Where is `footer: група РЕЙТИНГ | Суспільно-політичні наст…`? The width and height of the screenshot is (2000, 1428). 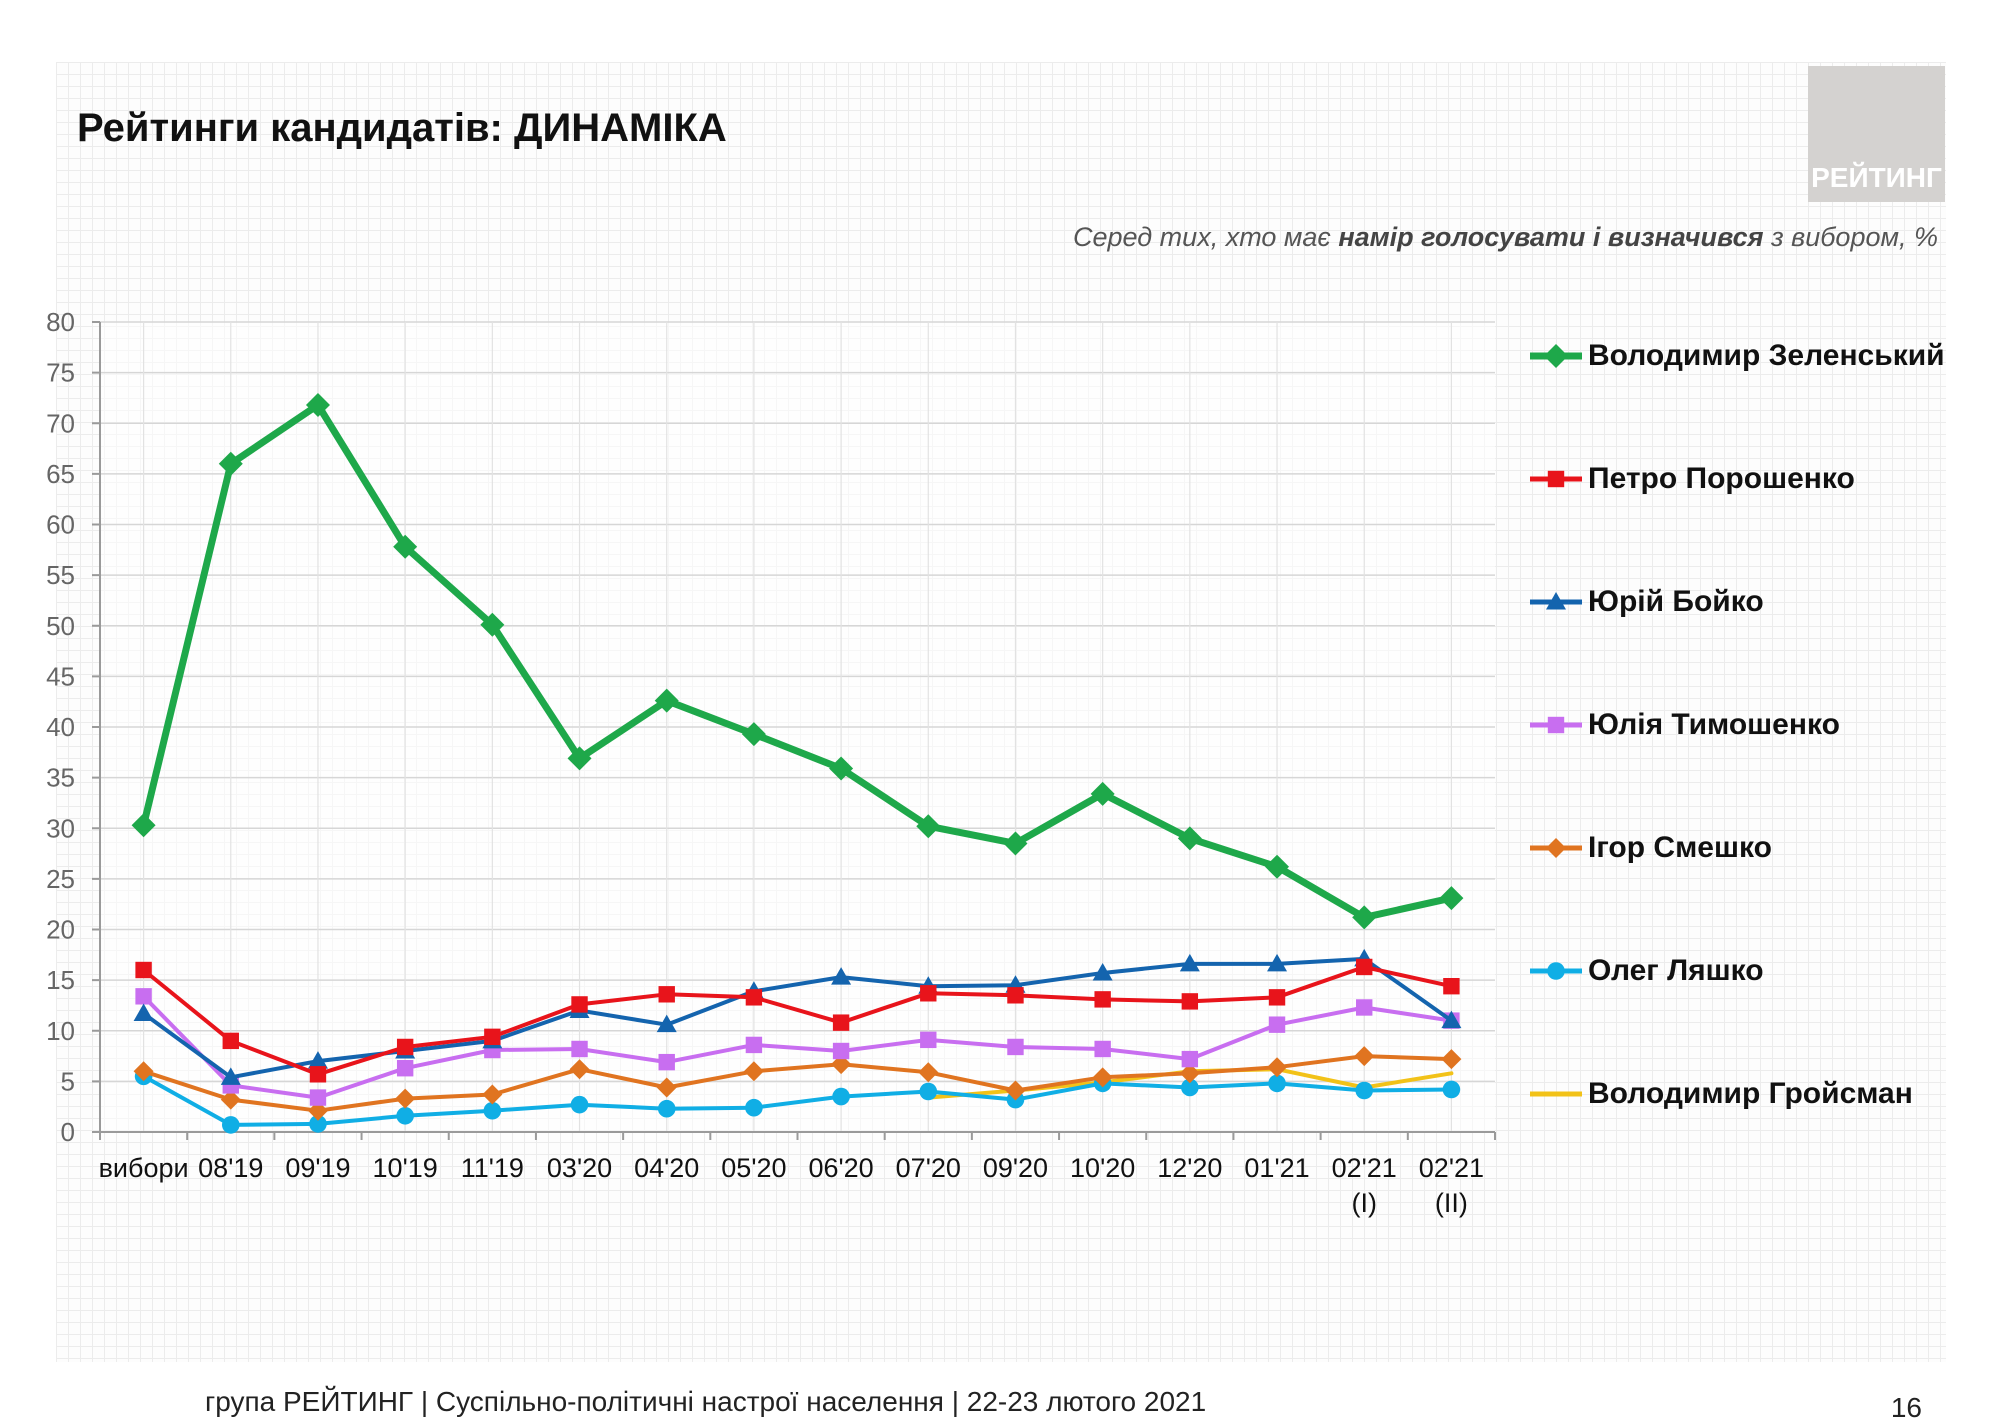 footer: група РЕЙТИНГ | Суспільно-політичні наст… is located at coordinates (706, 1401).